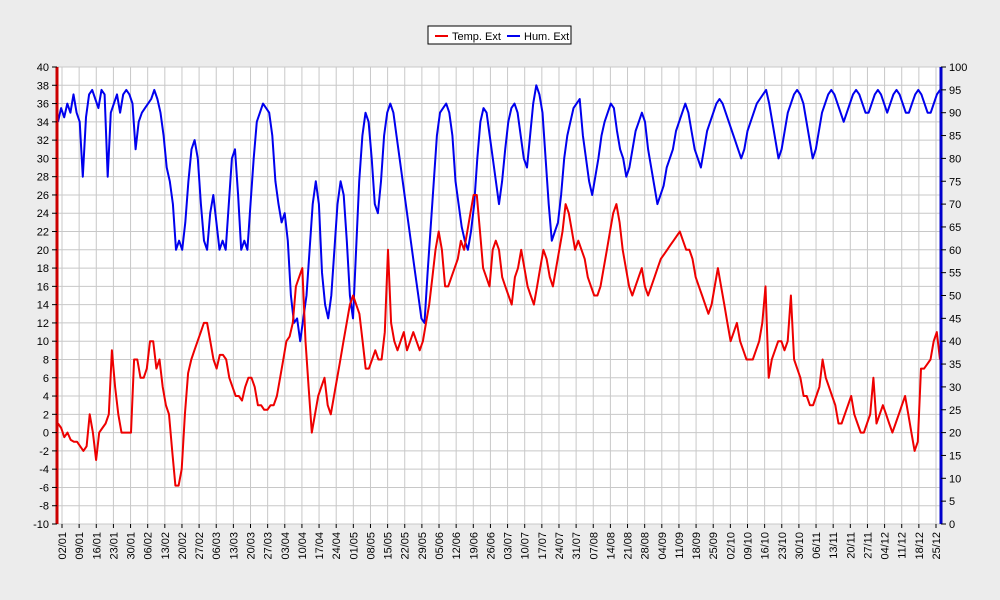 The image size is (1000, 600). What do you see at coordinates (955, 456) in the screenshot?
I see `y-right-tick-label: 15` at bounding box center [955, 456].